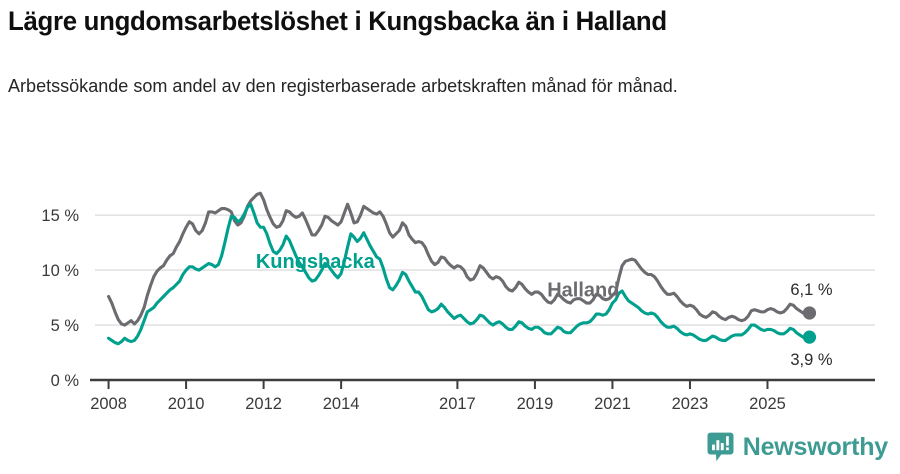  Describe the element at coordinates (60, 271) in the screenshot. I see `y-axis-tick-label: 10 %` at that location.